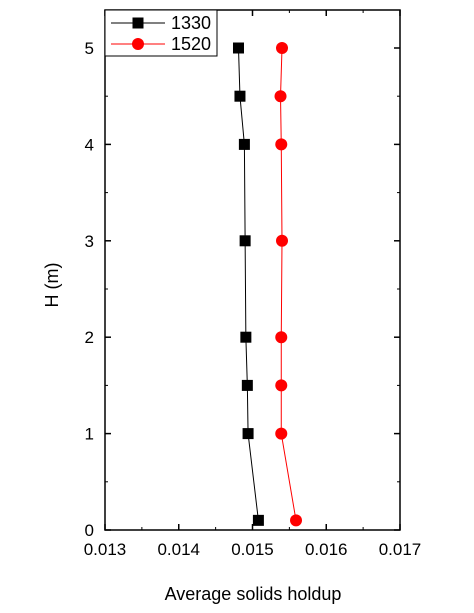 This screenshot has height=613, width=474. I want to click on legend-box, so click(161, 33).